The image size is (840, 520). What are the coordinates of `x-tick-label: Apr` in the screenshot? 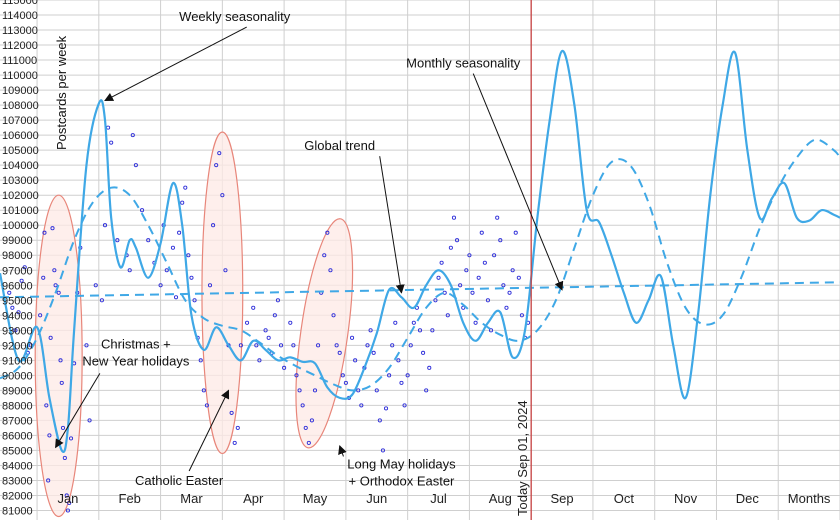 It's located at (253, 498).